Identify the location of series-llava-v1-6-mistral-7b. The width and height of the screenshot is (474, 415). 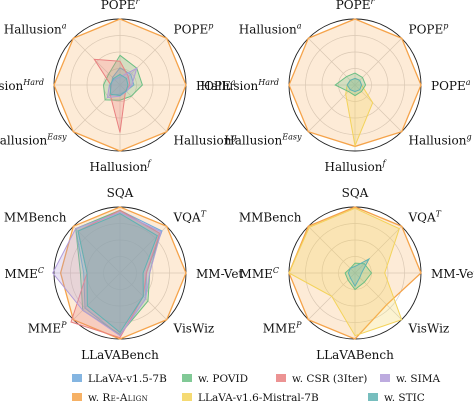
(345, 272).